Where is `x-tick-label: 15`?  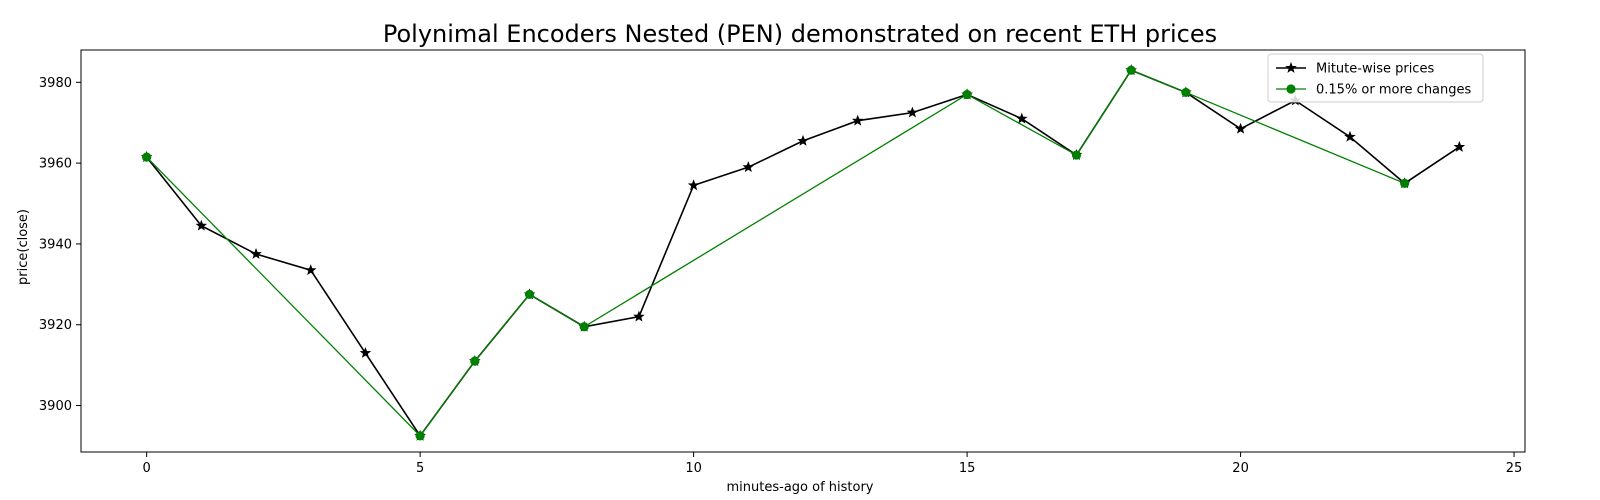 x-tick-label: 15 is located at coordinates (967, 468).